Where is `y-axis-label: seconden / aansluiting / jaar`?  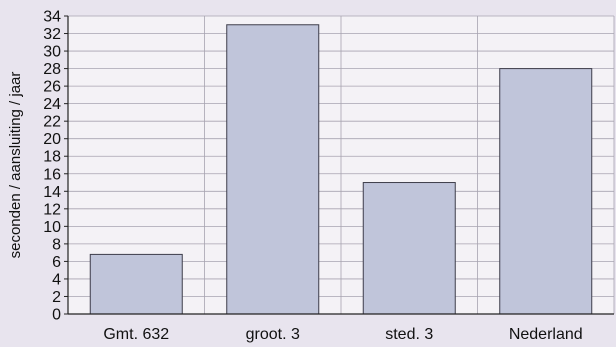
y-axis-label: seconden / aansluiting / jaar is located at coordinates (15, 165).